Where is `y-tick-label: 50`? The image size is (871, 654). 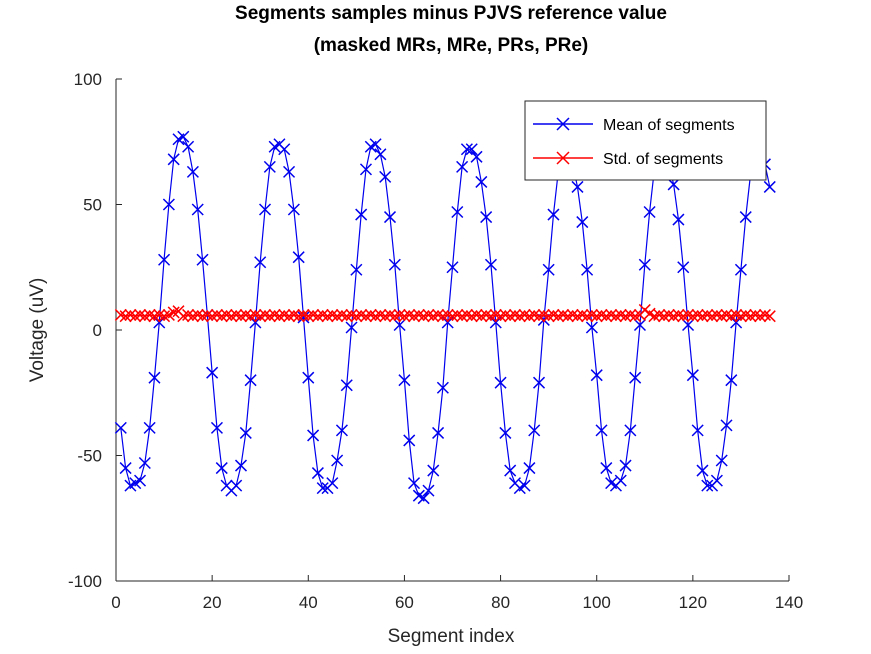 y-tick-label: 50 is located at coordinates (92, 205).